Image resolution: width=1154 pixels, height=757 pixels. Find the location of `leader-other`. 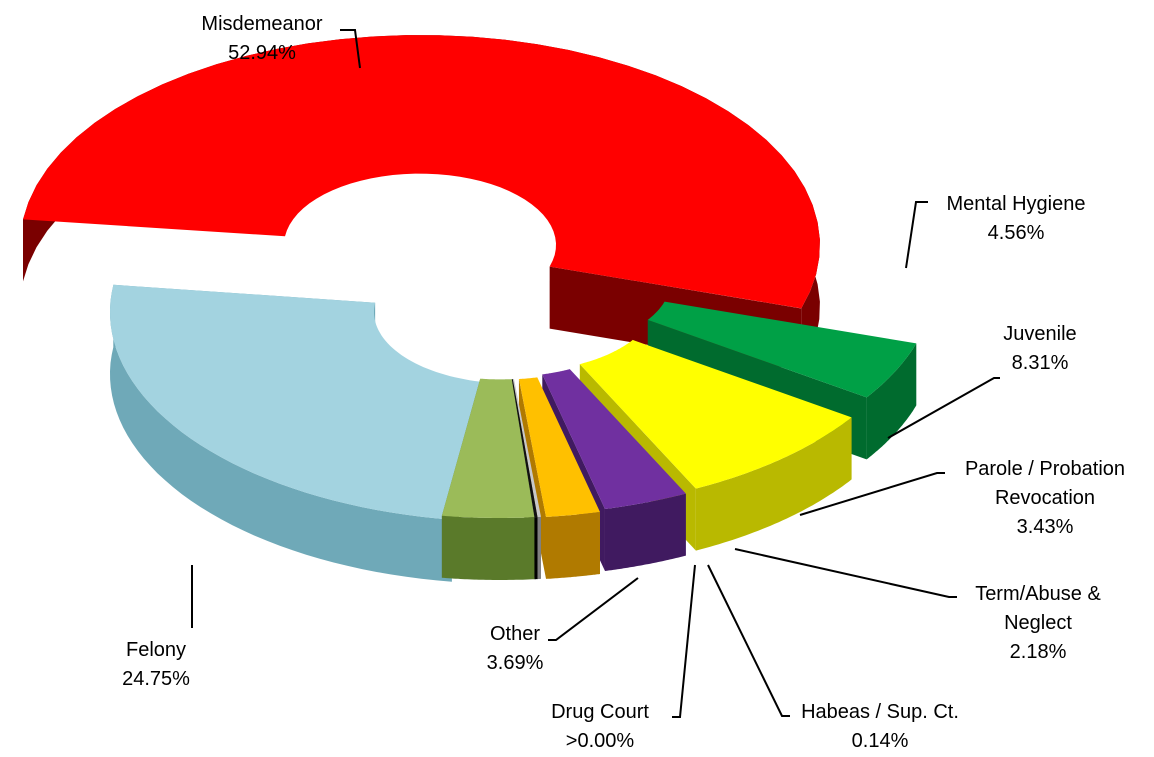

leader-other is located at coordinates (593, 609).